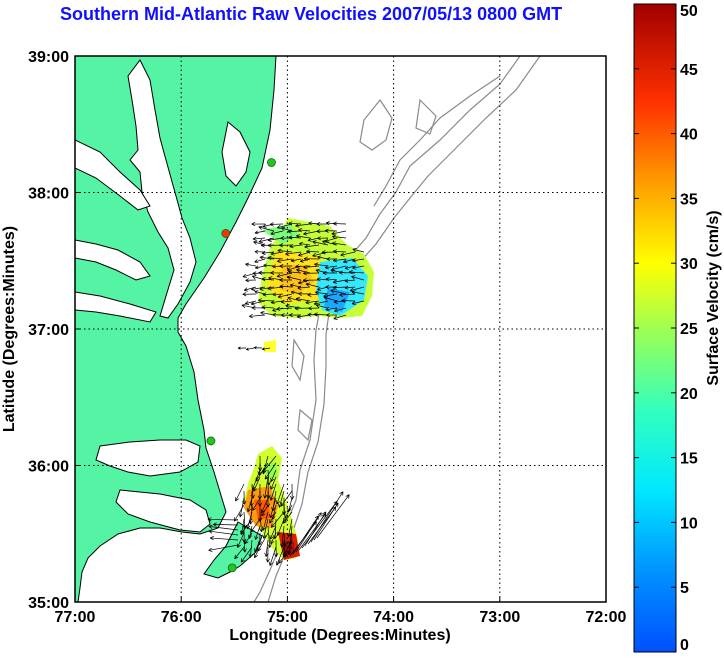  What do you see at coordinates (689, 264) in the screenshot?
I see `colorbar-tick-label: 30` at bounding box center [689, 264].